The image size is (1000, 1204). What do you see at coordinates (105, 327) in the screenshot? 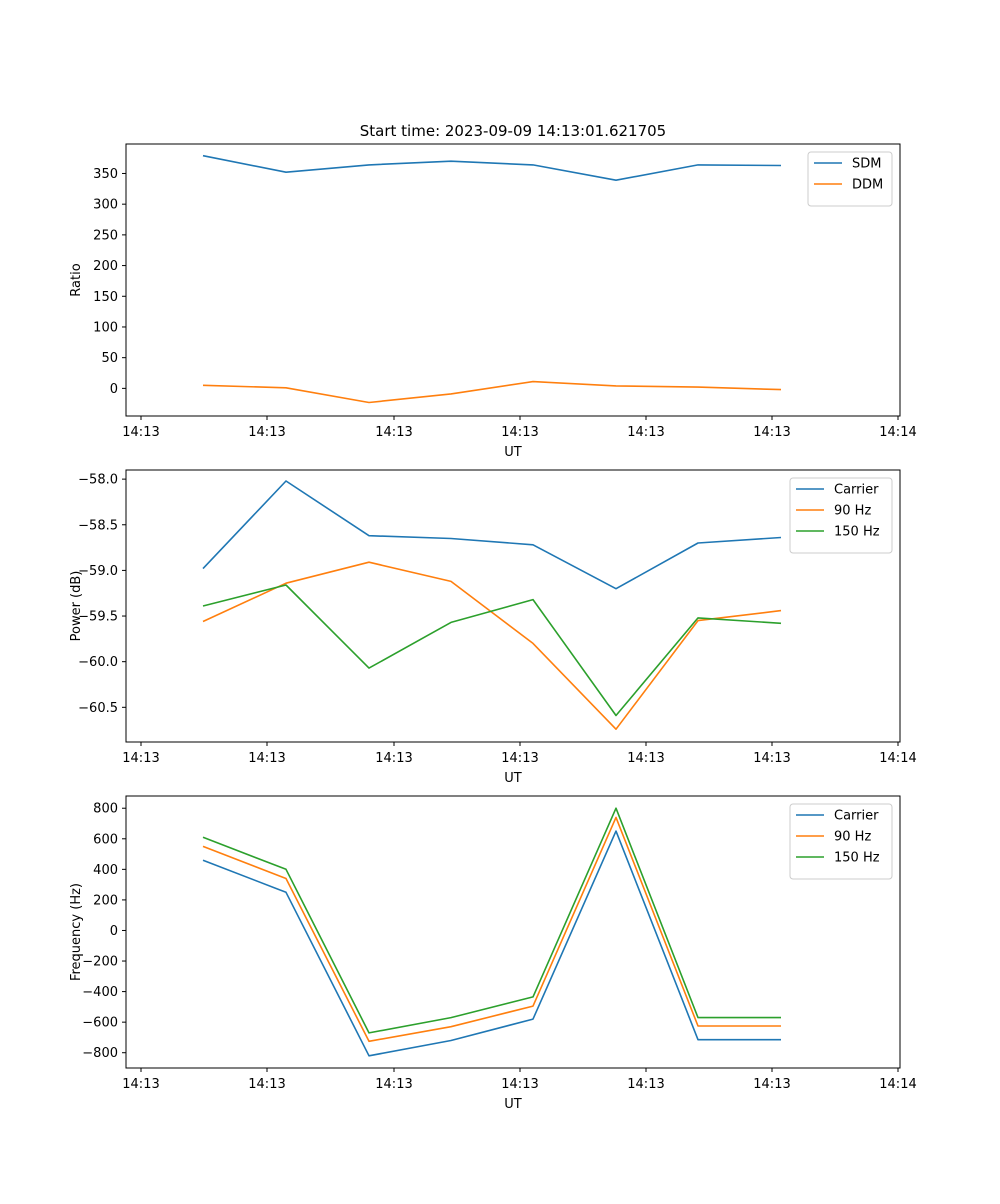
I see `y-tick-label: 100` at bounding box center [105, 327].